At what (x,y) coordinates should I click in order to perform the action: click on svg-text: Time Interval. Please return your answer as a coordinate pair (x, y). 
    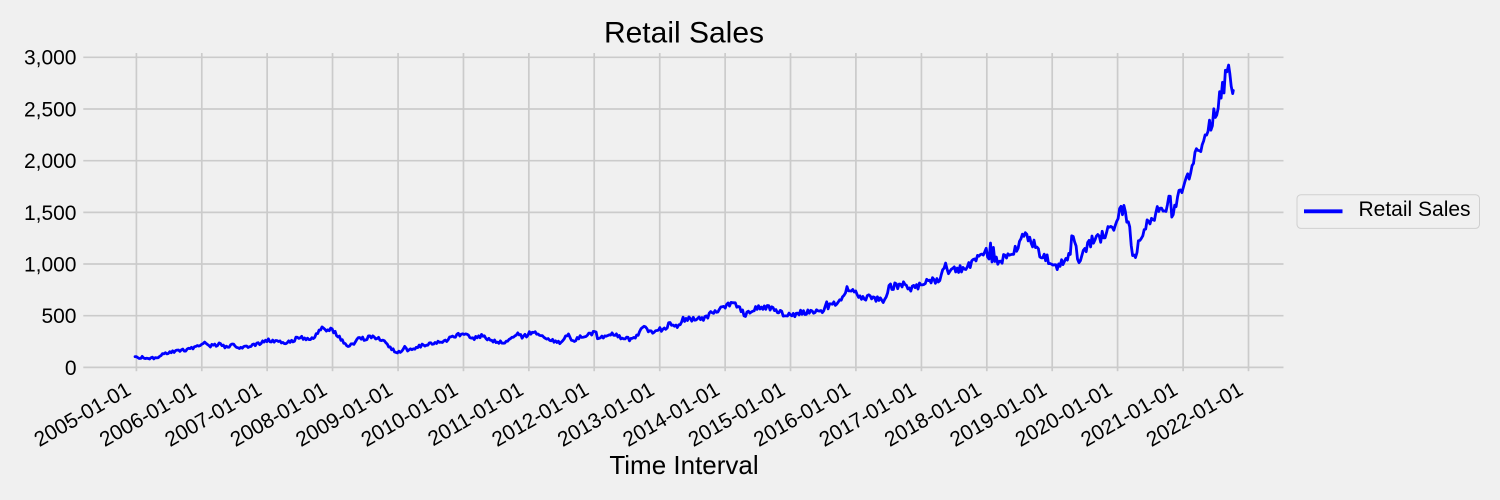
    Looking at the image, I should click on (683, 465).